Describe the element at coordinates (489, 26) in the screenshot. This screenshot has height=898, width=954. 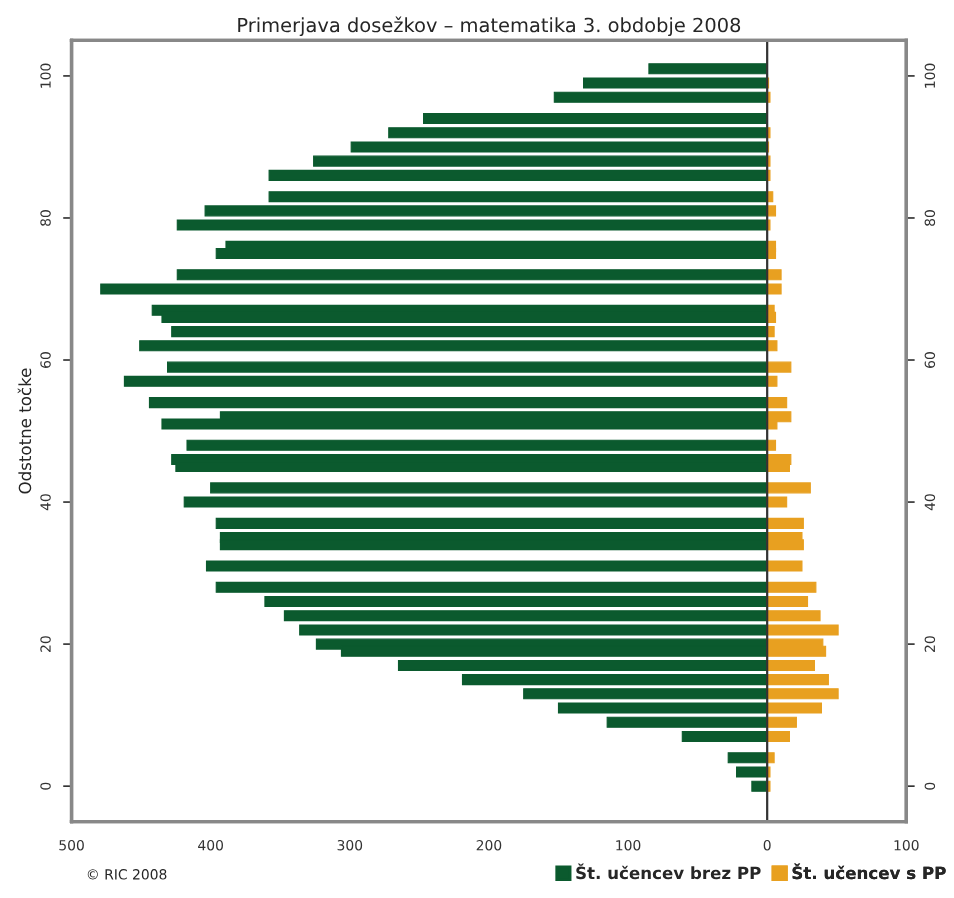
I see `chart-title: Primerjava dosežkov – matematika 3. obdobje 2008` at that location.